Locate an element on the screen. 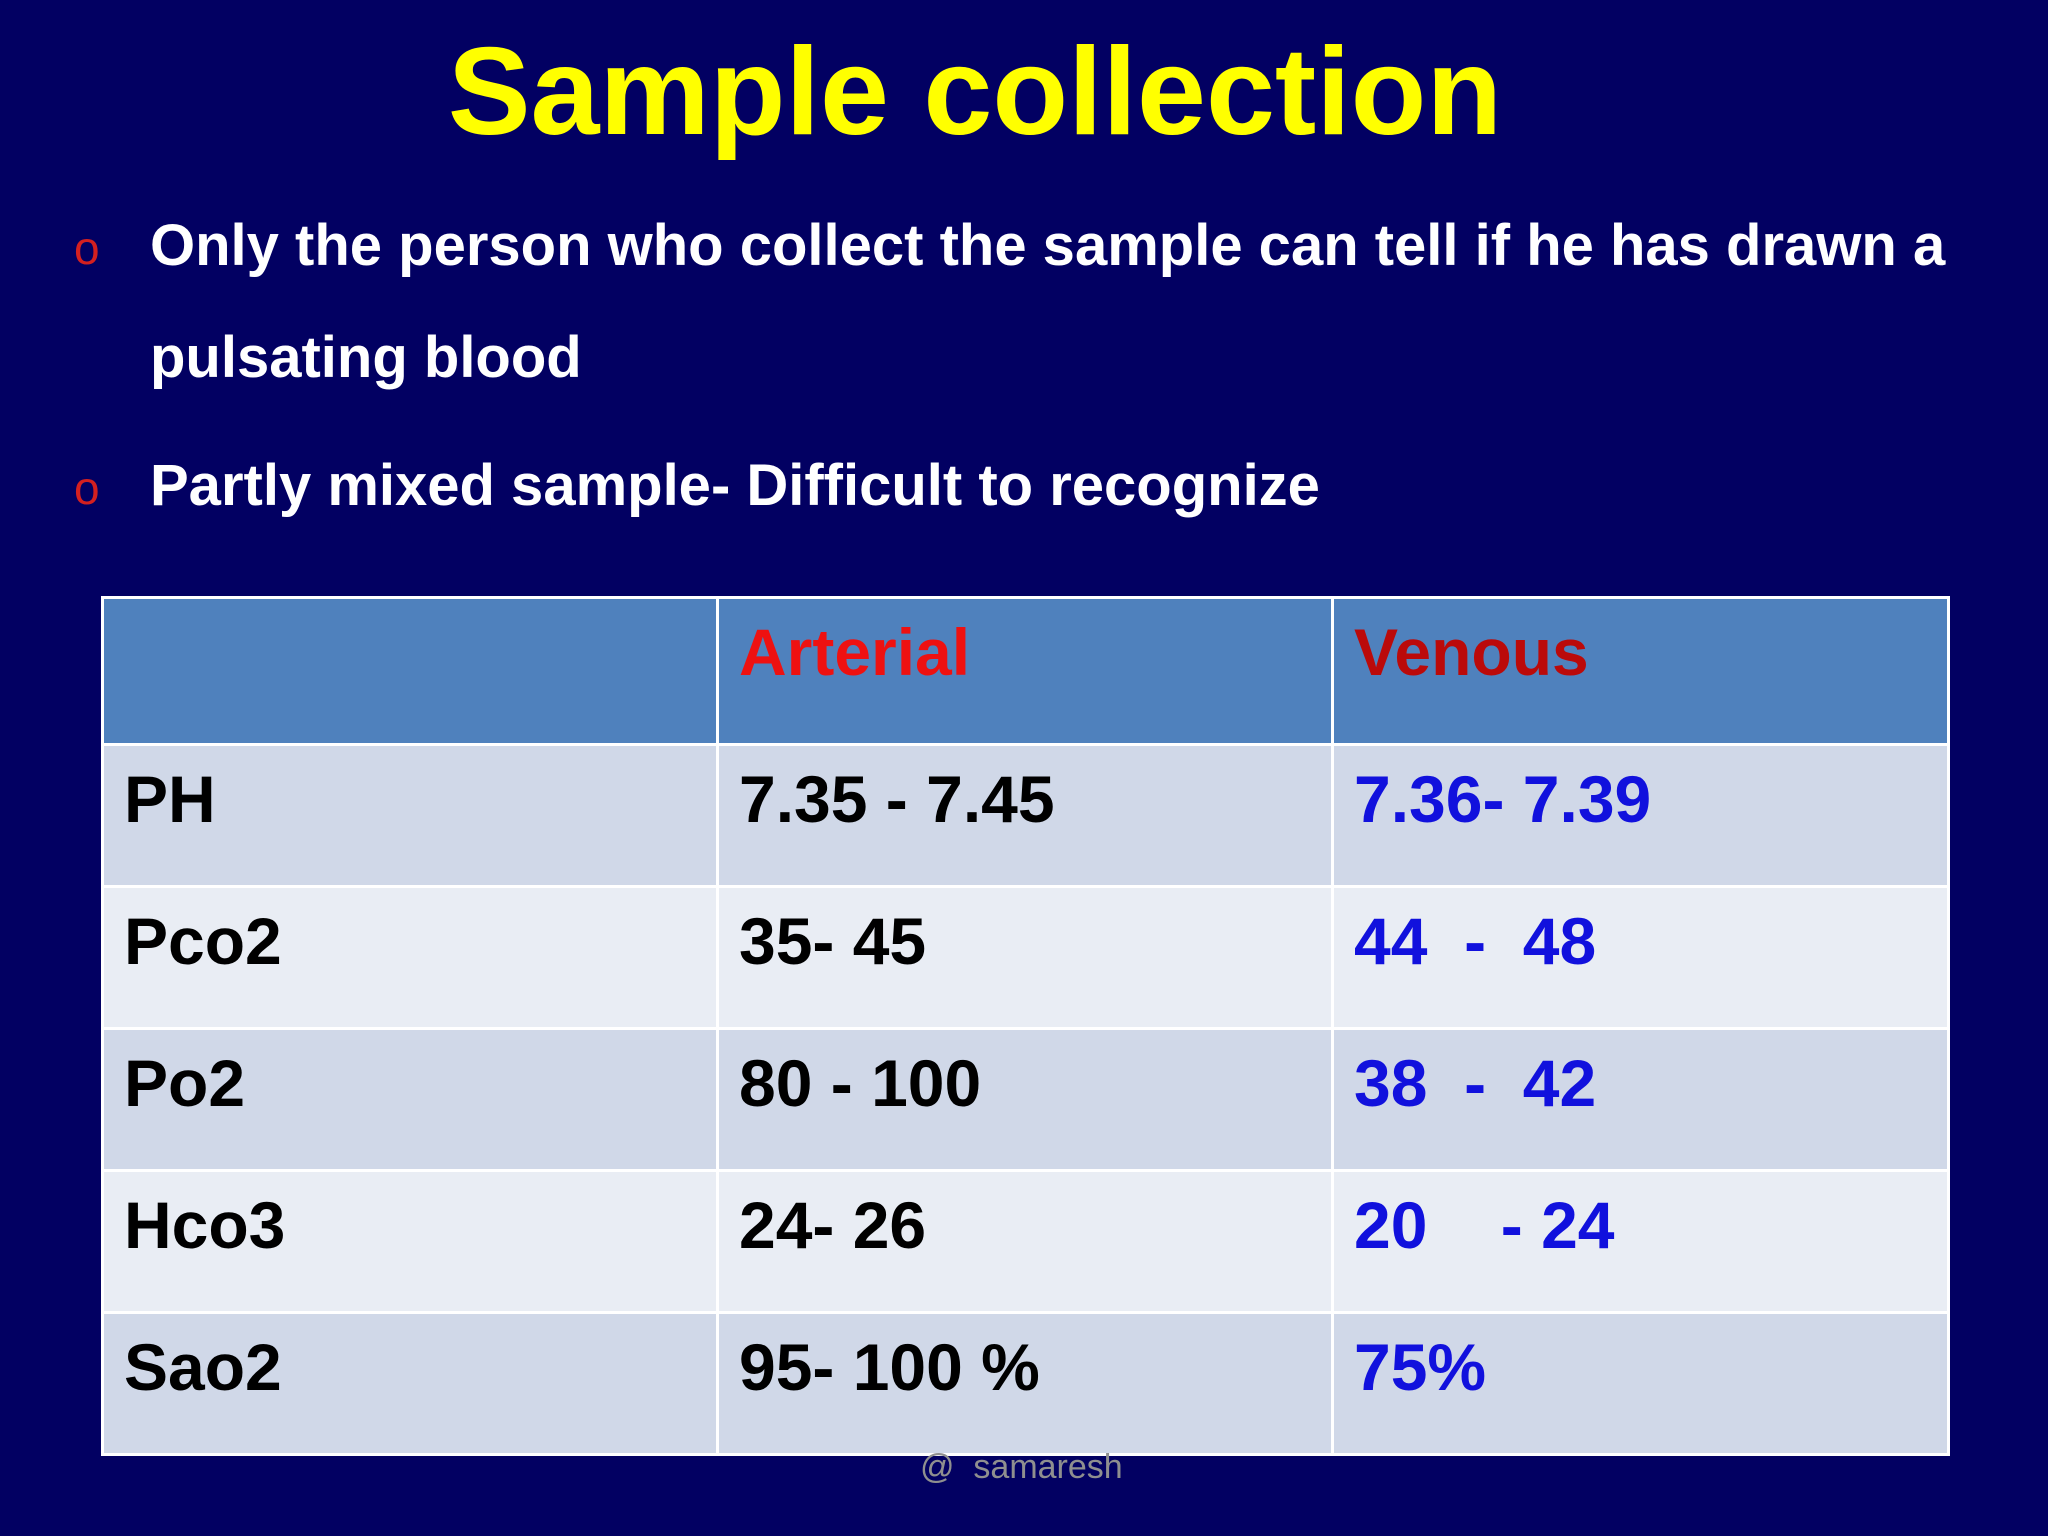 Image resolution: width=2048 pixels, height=1536 pixels. venous-value: 75% is located at coordinates (1640, 1383).